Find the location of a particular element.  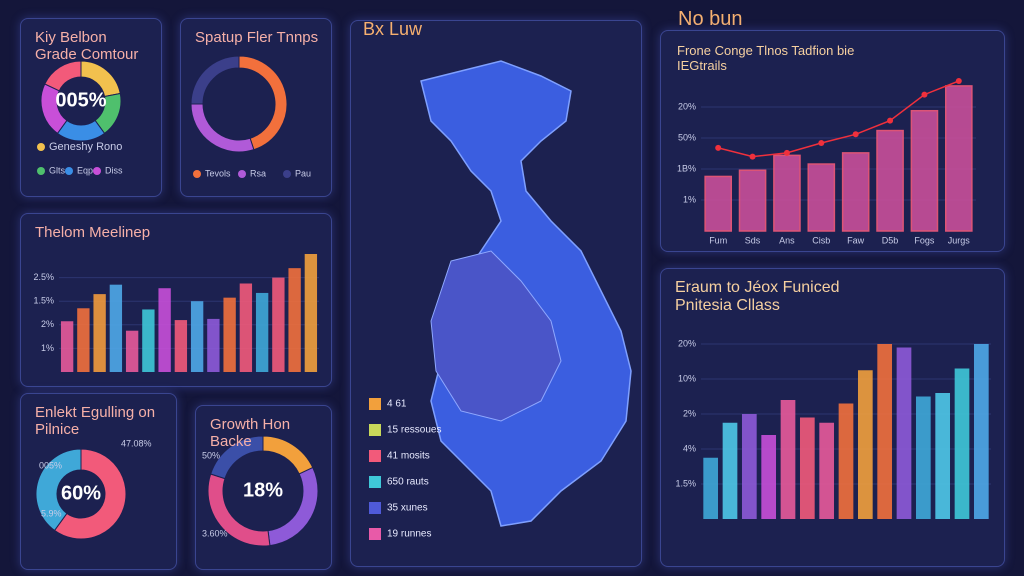

legend-label: 15 ressoues is located at coordinates (414, 430).